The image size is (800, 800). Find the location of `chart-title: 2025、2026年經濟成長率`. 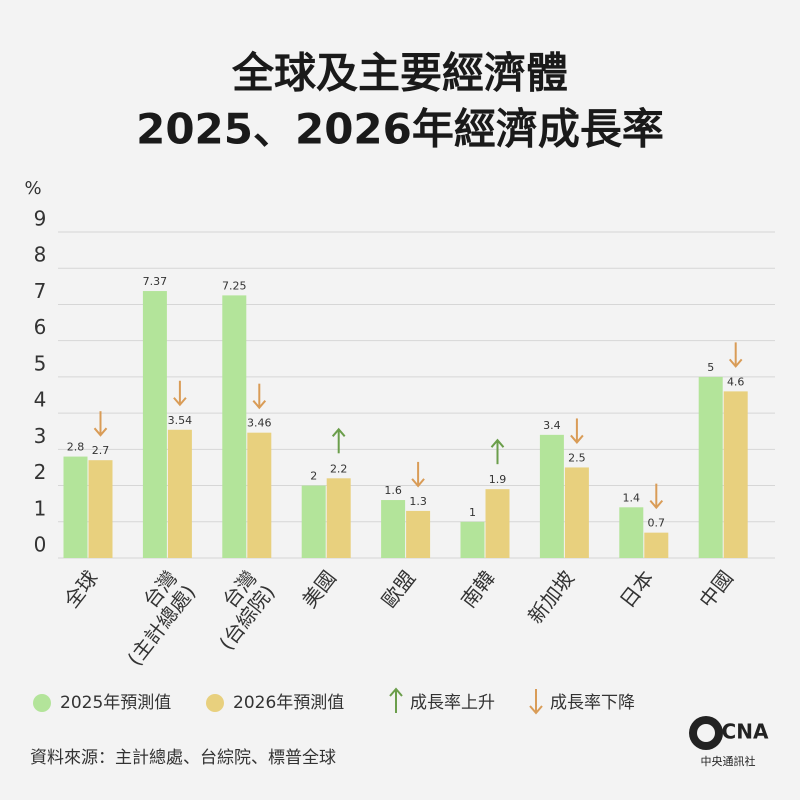

chart-title: 2025、2026年經濟成長率 is located at coordinates (400, 129).